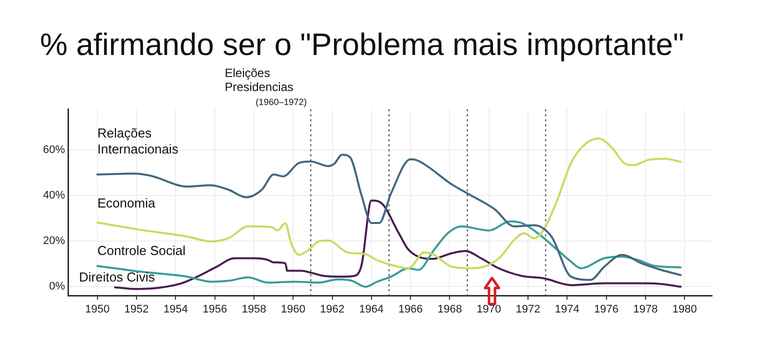  What do you see at coordinates (97, 309) in the screenshot?
I see `x-tick-label: 1950` at bounding box center [97, 309].